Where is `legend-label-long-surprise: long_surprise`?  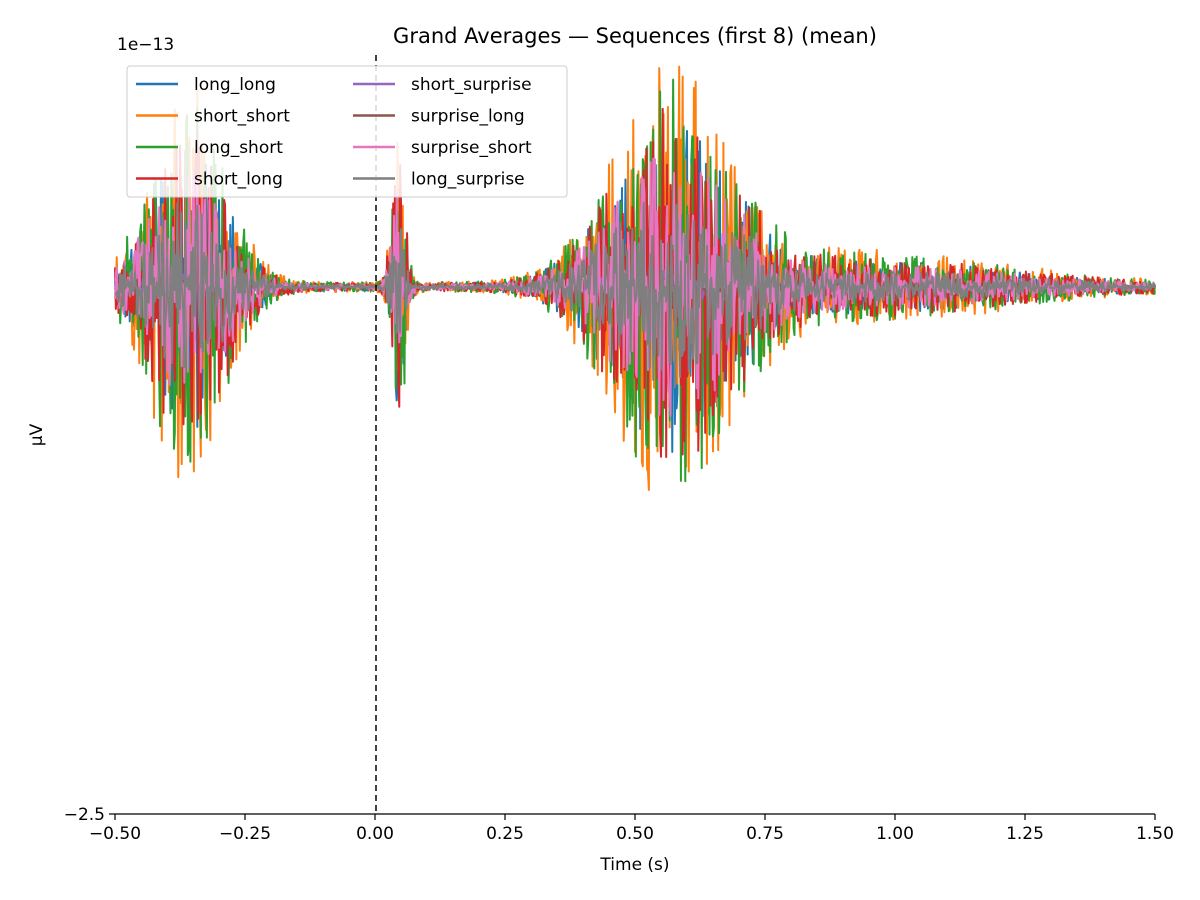
legend-label-long-surprise: long_surprise is located at coordinates (468, 180).